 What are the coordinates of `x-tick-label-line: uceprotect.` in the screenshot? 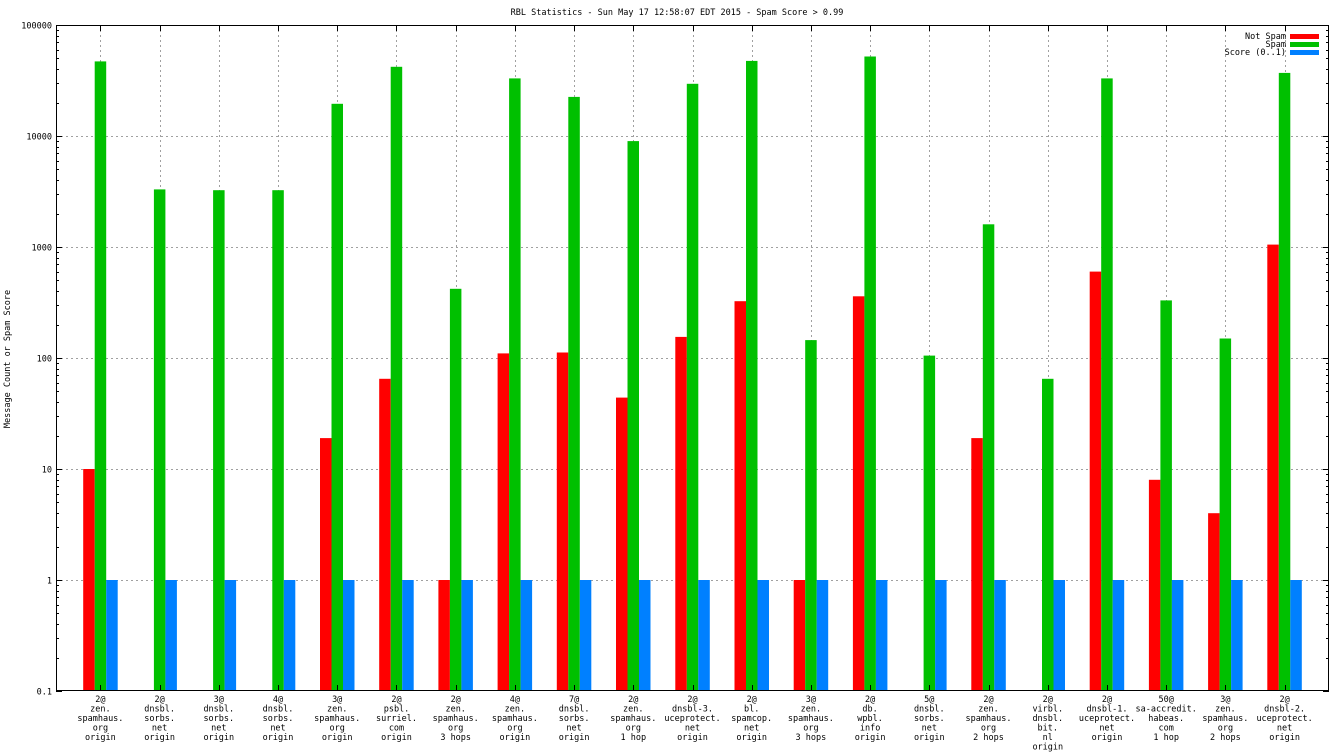 It's located at (692, 719).